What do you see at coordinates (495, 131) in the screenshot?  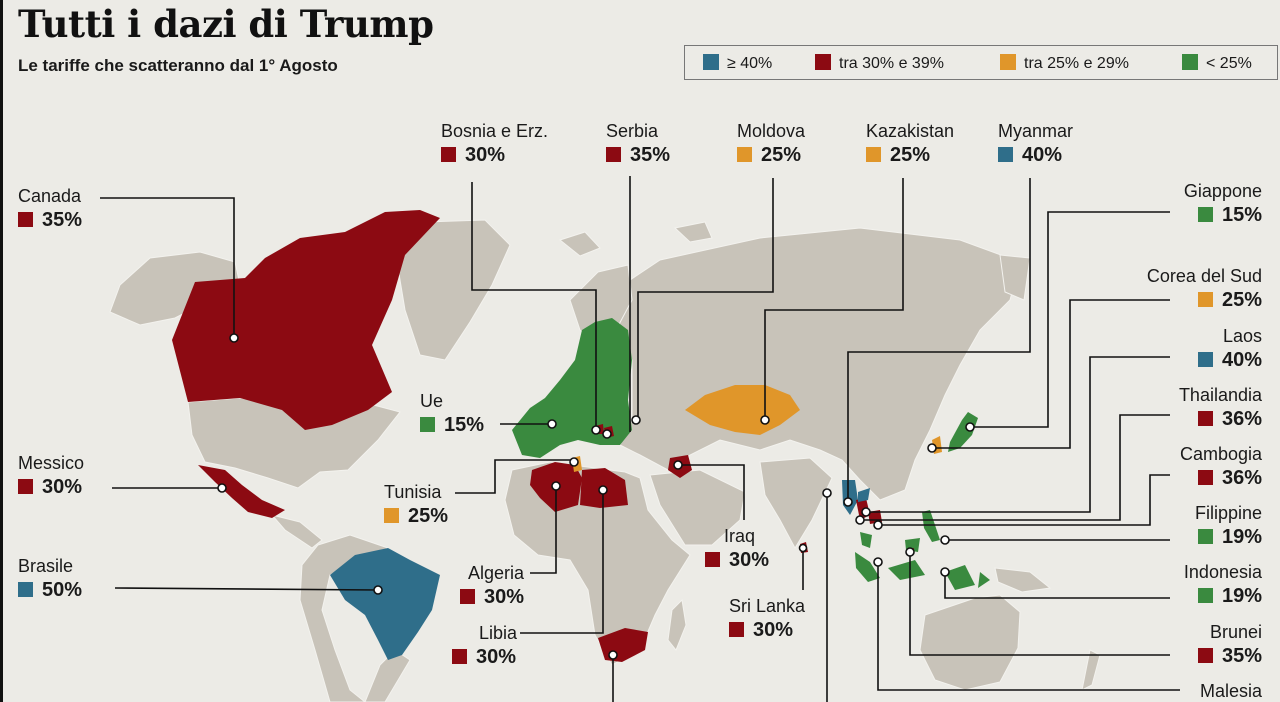 I see `country-name: Bosnia e Erz.` at bounding box center [495, 131].